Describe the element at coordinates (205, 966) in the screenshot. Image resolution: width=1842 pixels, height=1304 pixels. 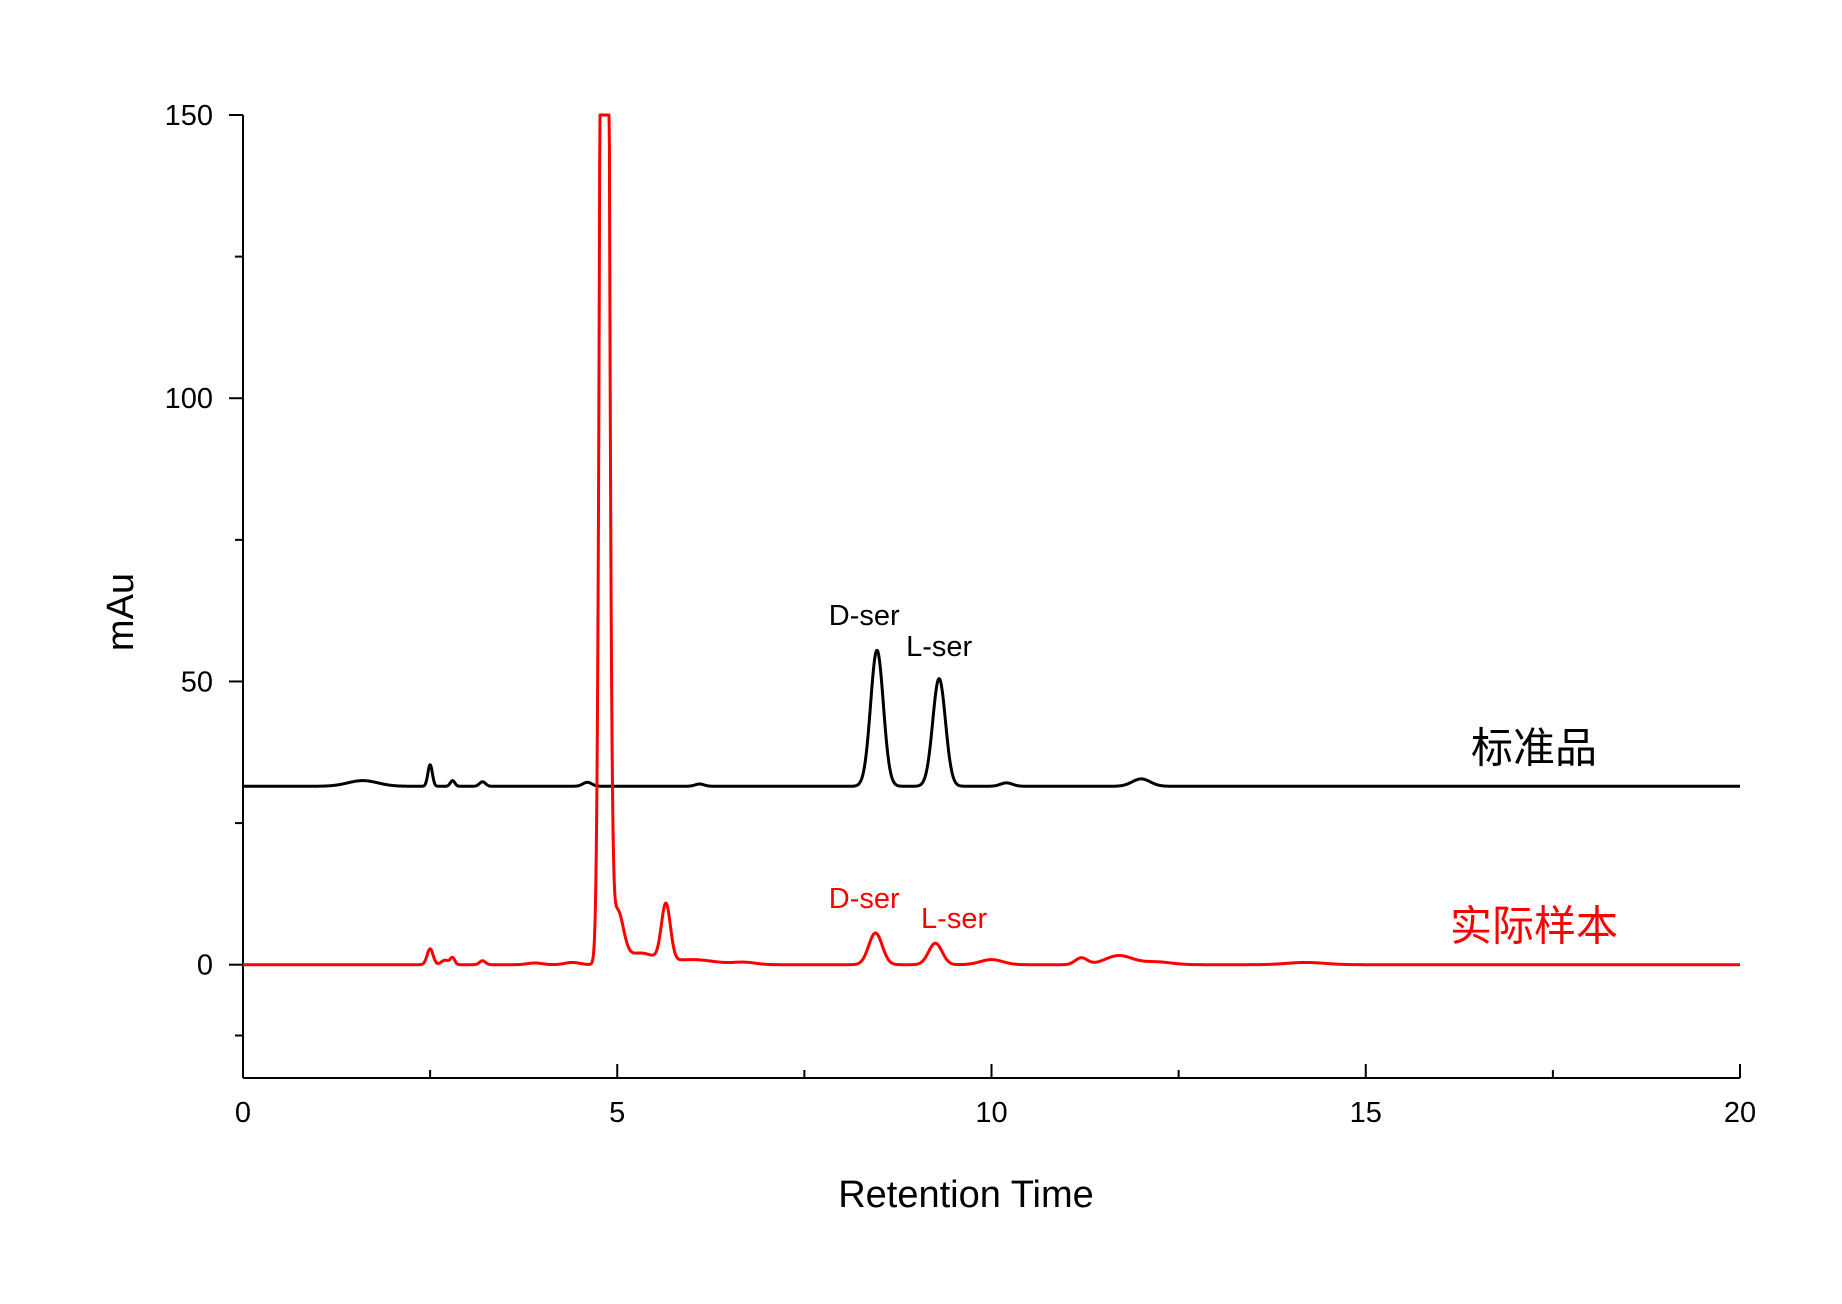
I see `y-tick-label: 0` at that location.